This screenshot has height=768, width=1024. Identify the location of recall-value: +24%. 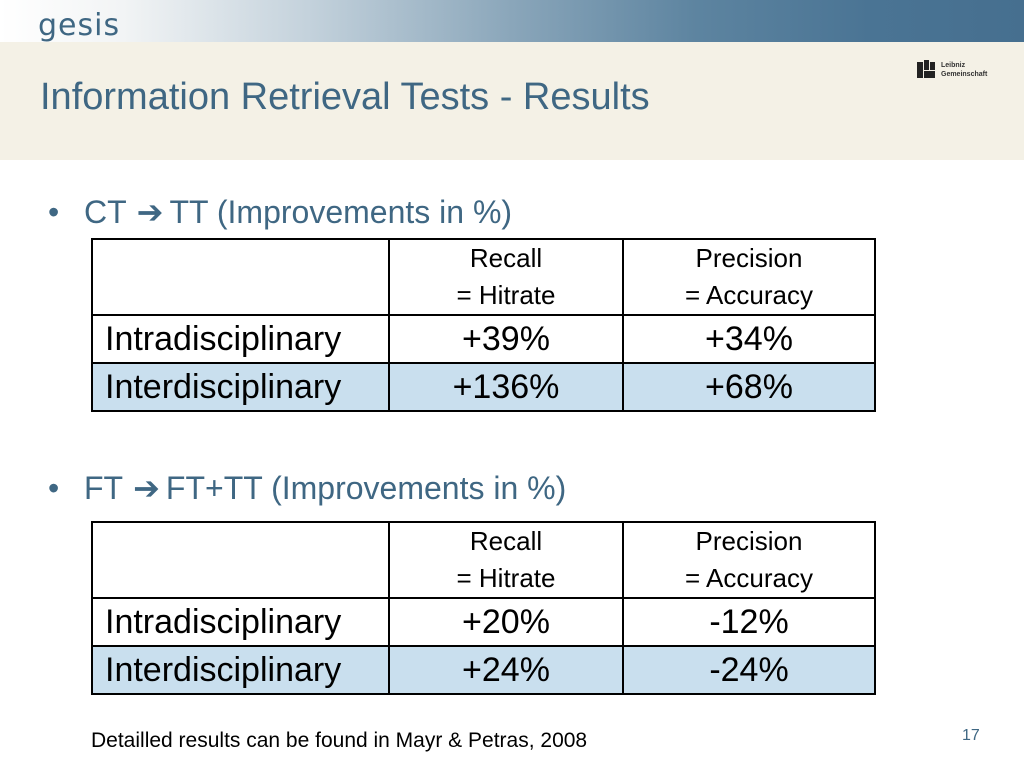
(506, 670).